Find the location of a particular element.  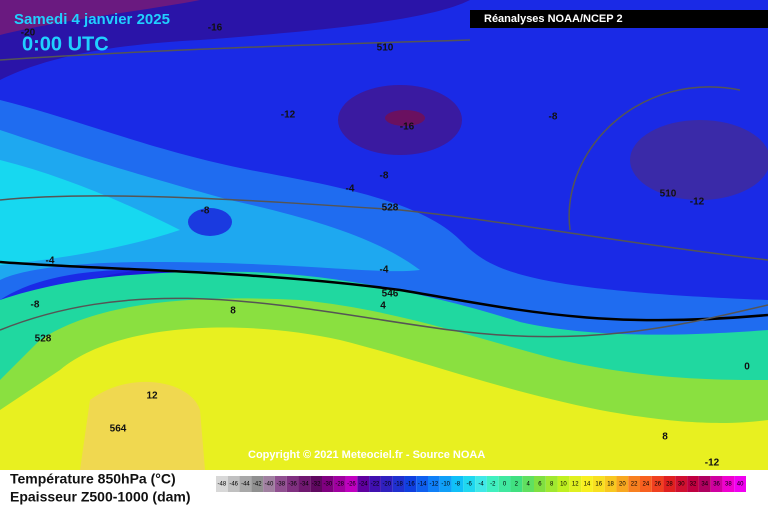

scale-label: -20 is located at coordinates (386, 485).